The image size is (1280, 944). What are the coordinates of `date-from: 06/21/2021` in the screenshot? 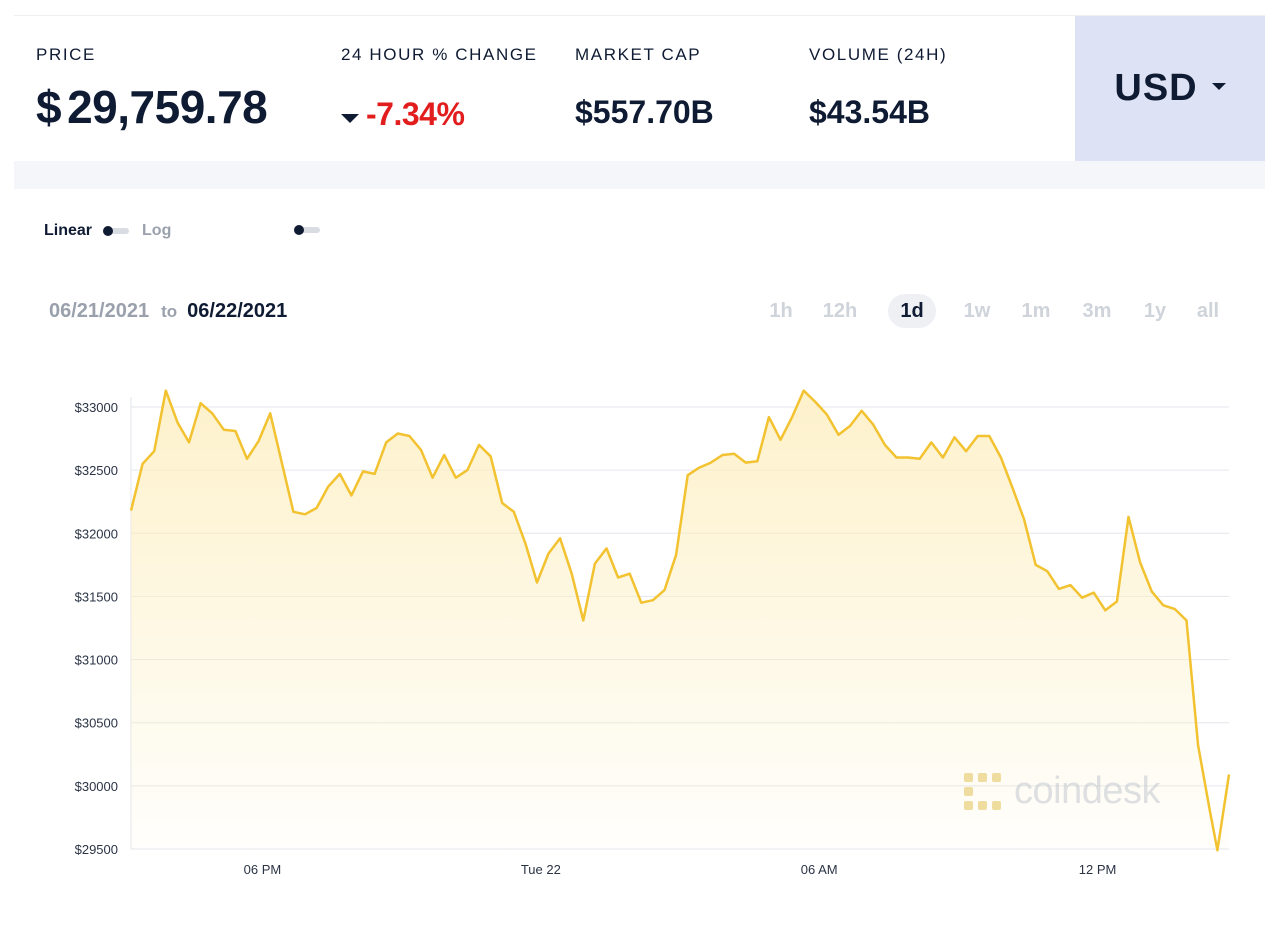 It's located at (99, 311).